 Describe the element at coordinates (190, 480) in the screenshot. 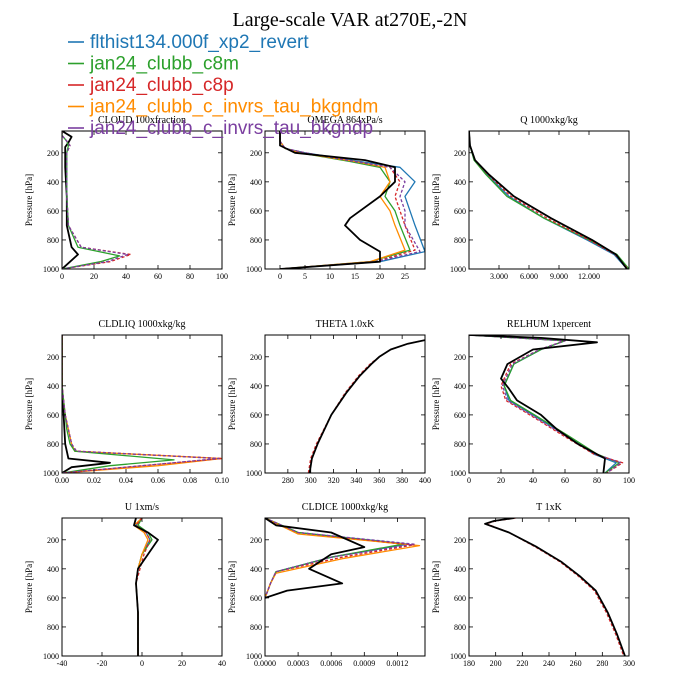

I see `x-tick-label: 0.08` at that location.